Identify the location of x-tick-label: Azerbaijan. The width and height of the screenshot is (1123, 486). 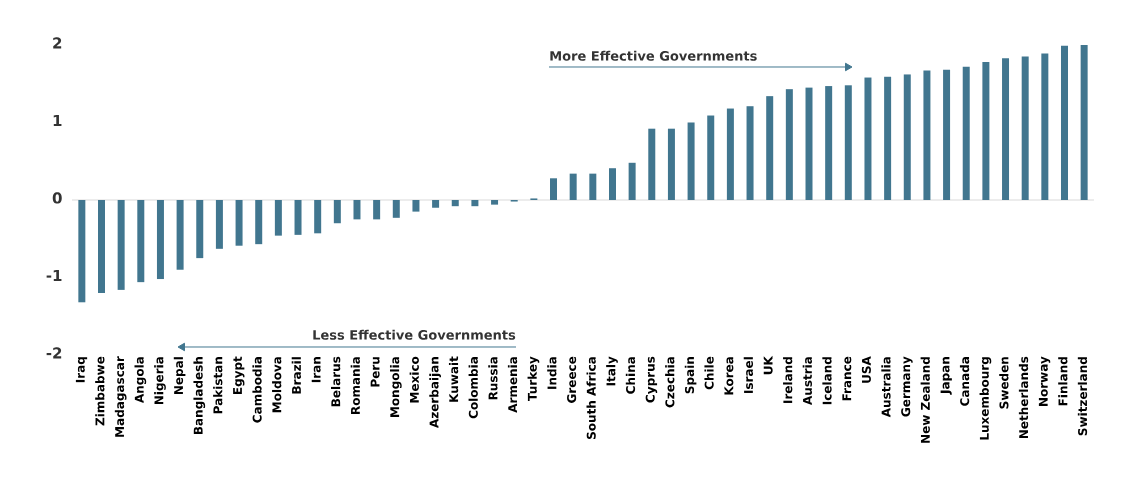
(435, 393).